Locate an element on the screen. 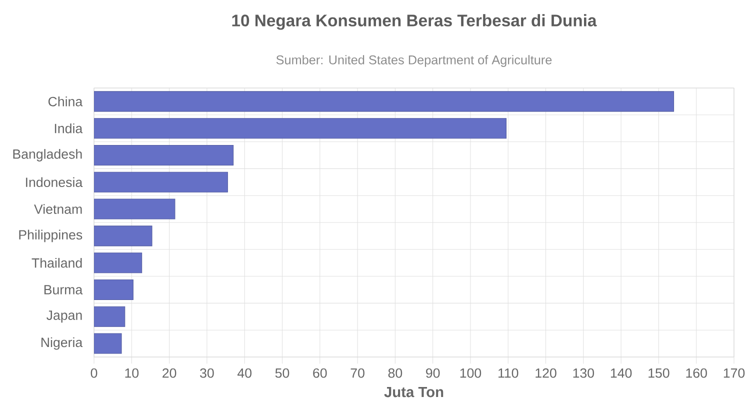 The width and height of the screenshot is (750, 420). y-tick-label: Indonesia is located at coordinates (54, 182).